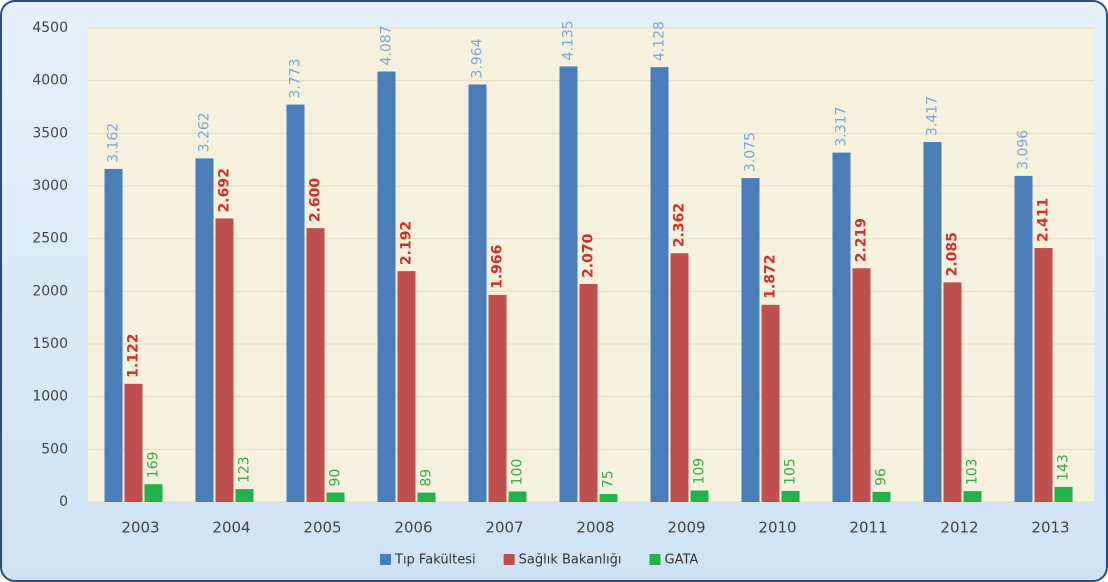  What do you see at coordinates (959, 528) in the screenshot?
I see `x-tick-label: 2012` at bounding box center [959, 528].